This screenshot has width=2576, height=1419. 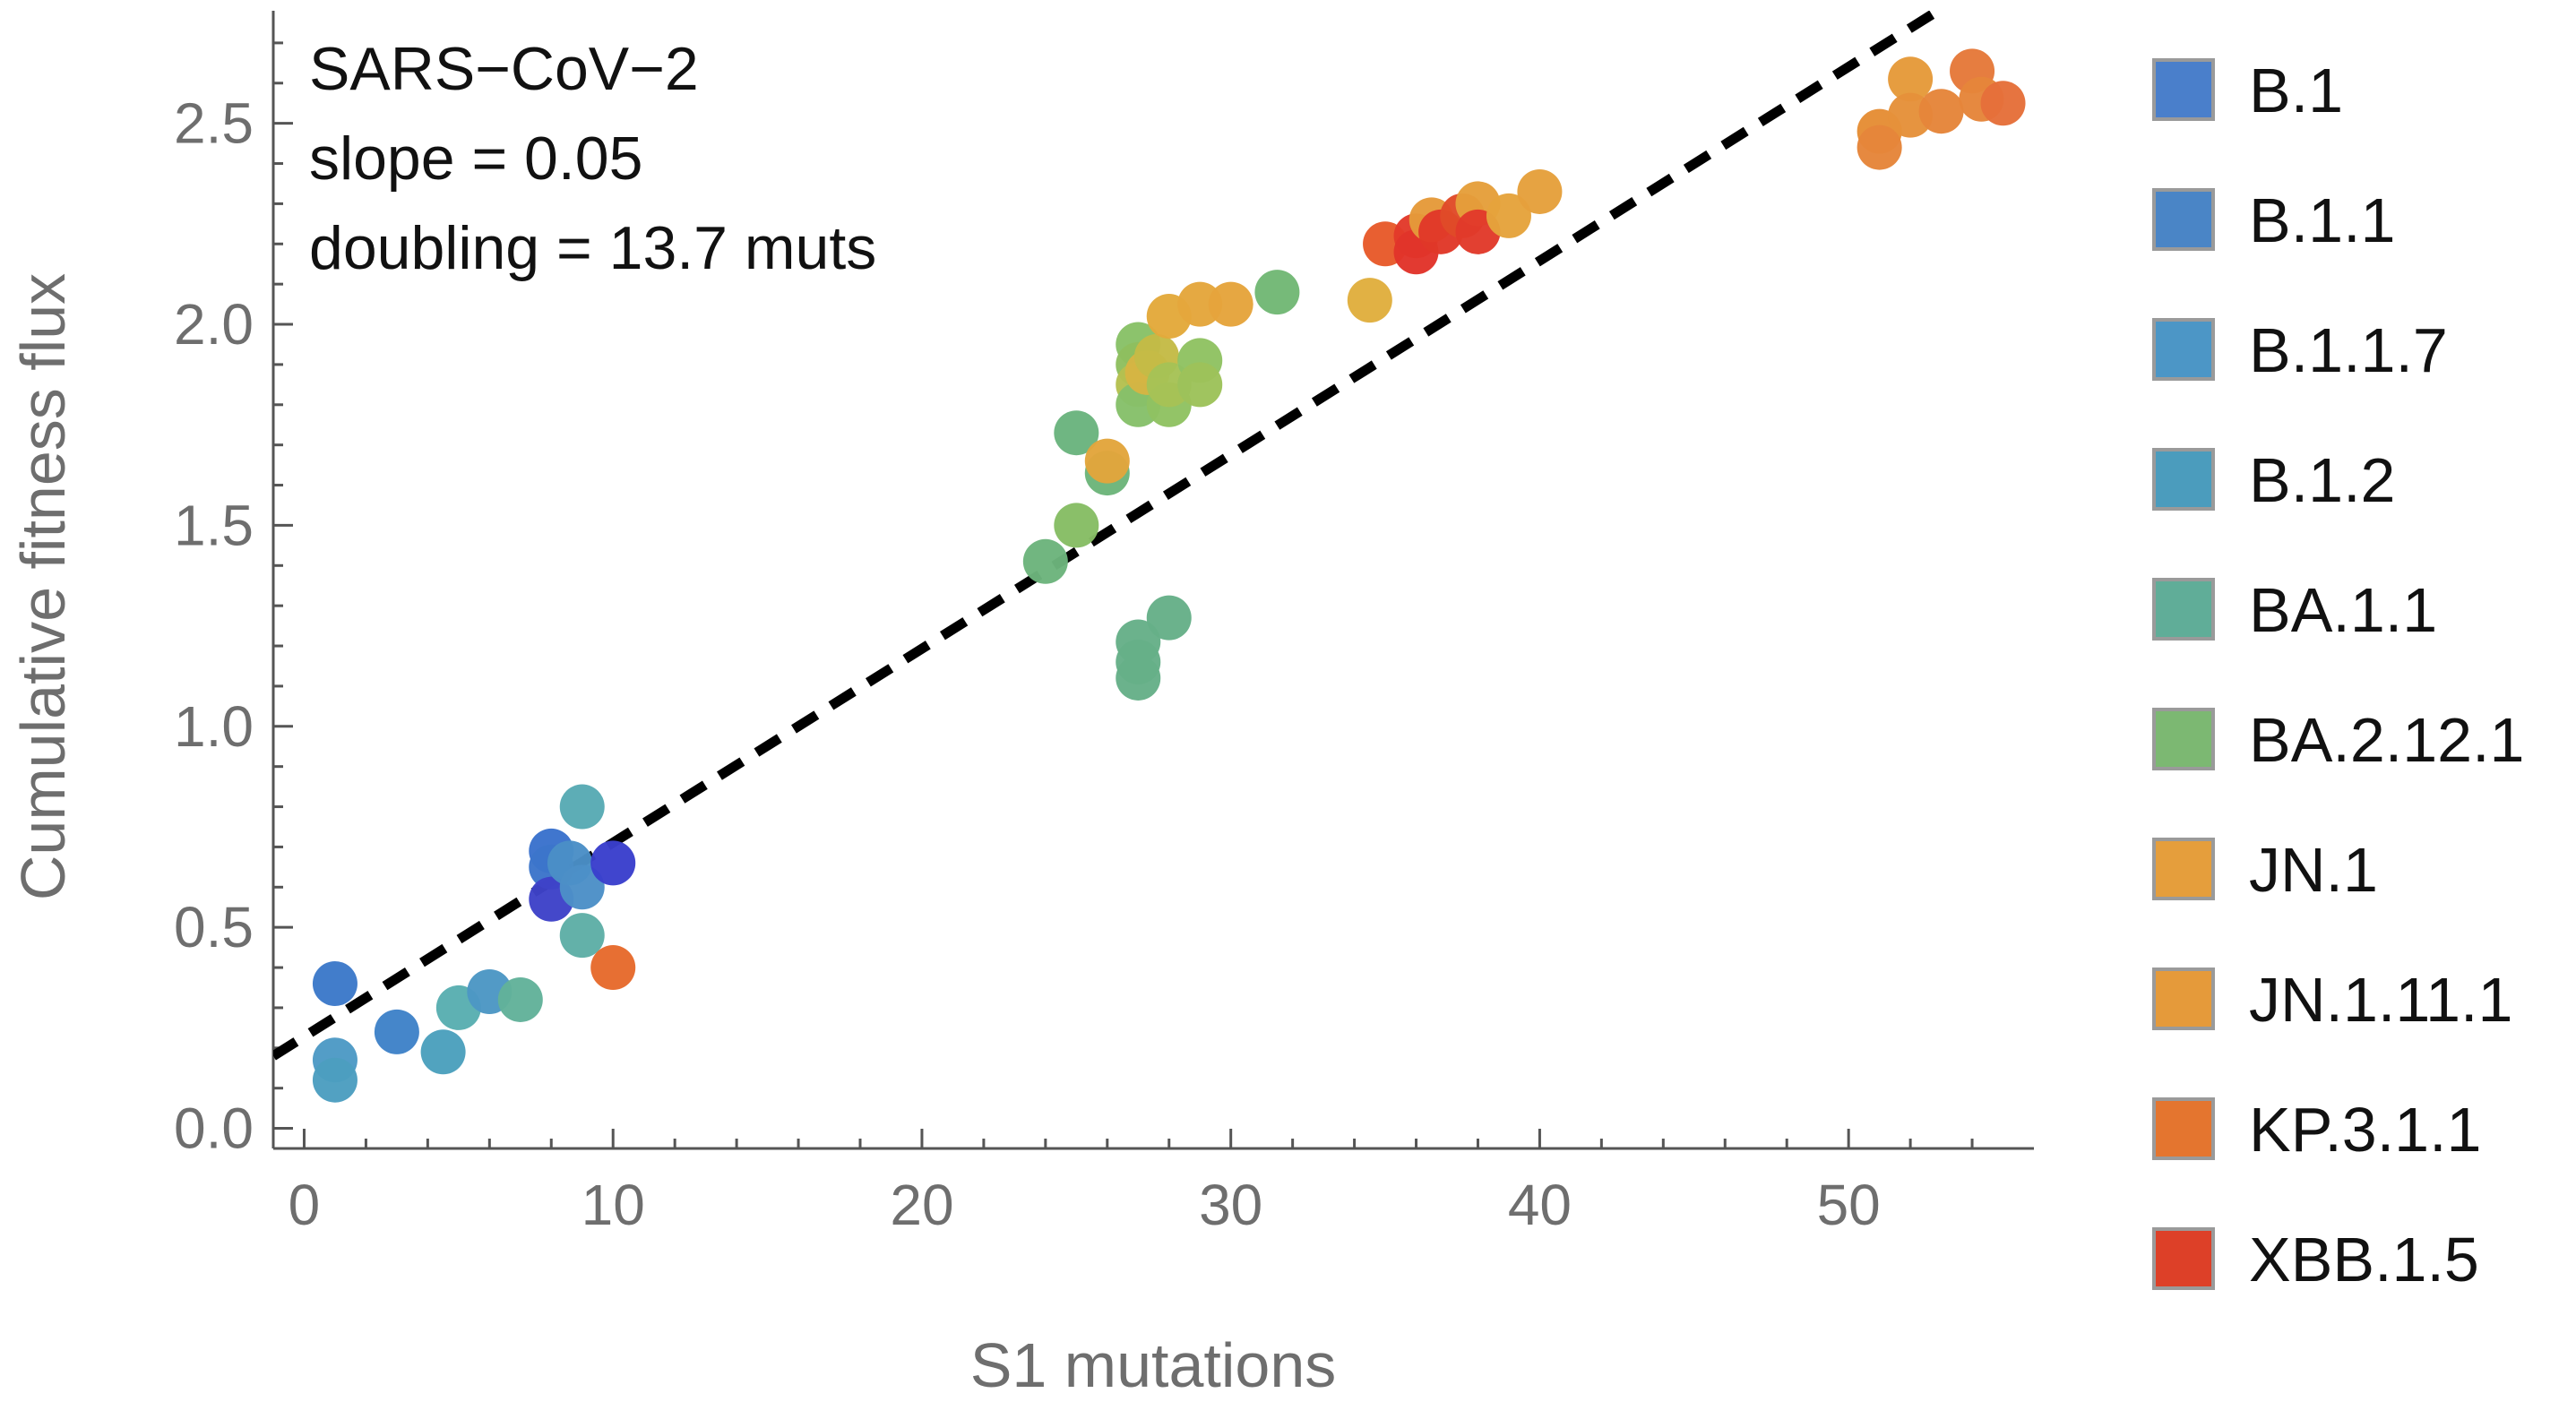 I want to click on annotation-line-3: doubling = 13.7 muts, so click(x=592, y=248).